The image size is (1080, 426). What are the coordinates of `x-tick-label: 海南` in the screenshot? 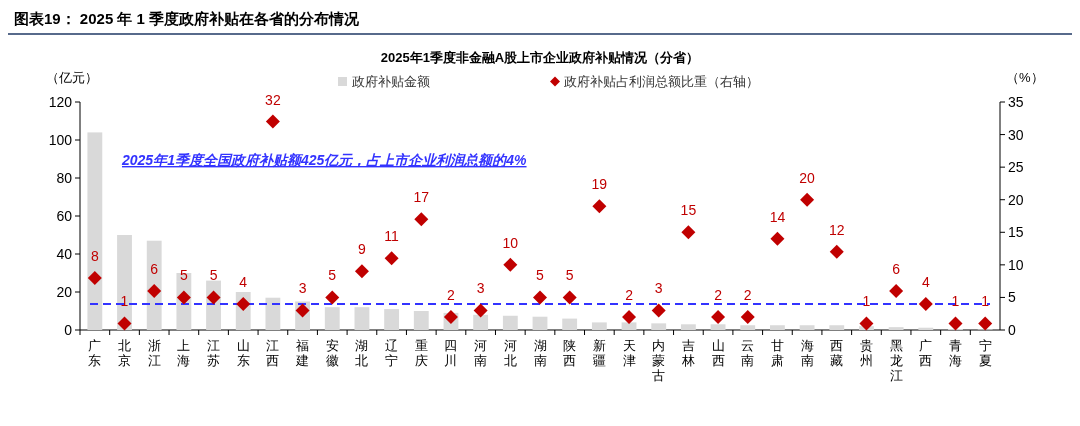 It's located at (807, 353).